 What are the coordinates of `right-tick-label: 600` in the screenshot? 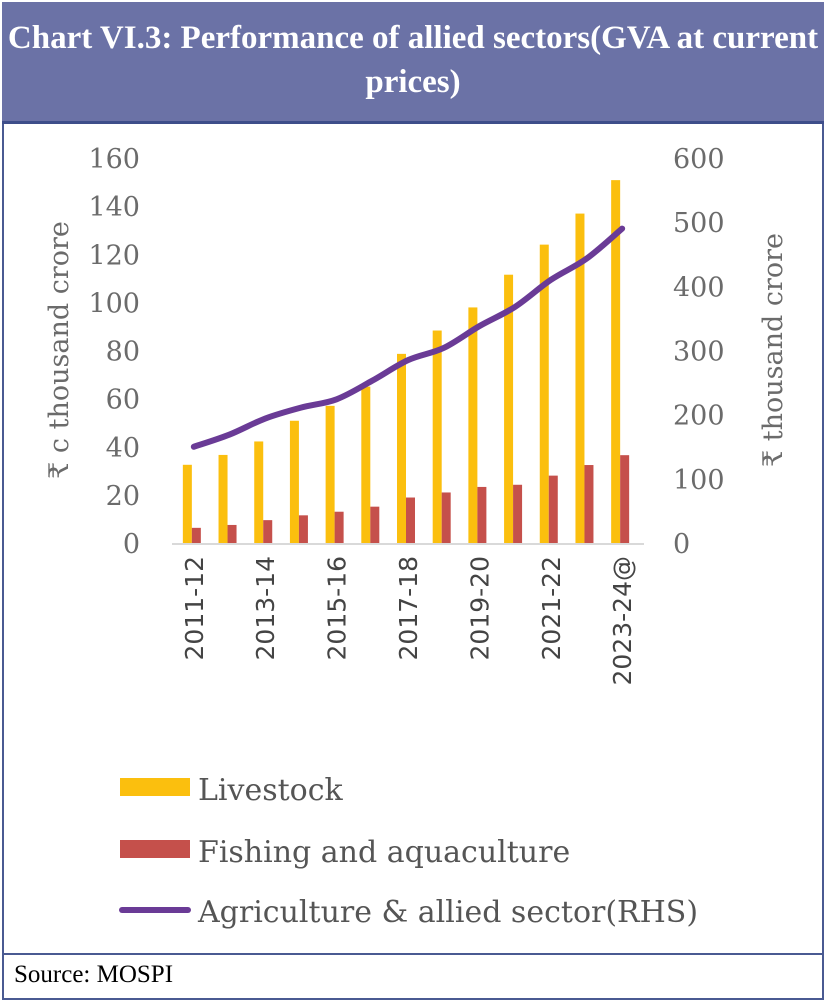 It's located at (699, 159).